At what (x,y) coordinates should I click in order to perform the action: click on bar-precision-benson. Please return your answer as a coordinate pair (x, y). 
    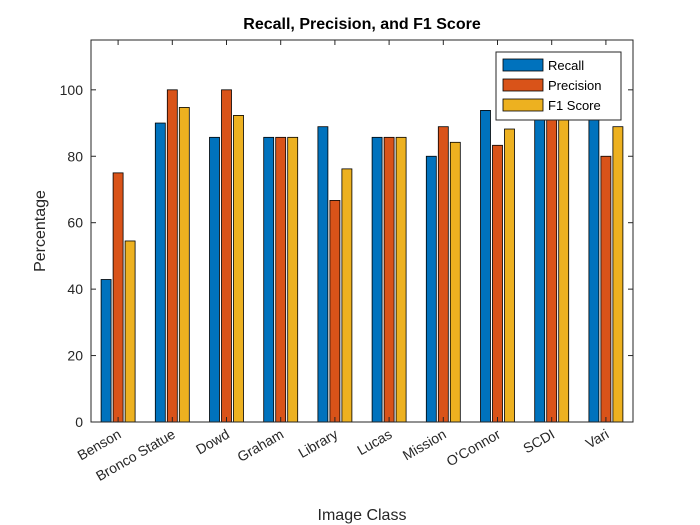
    Looking at the image, I should click on (118, 297).